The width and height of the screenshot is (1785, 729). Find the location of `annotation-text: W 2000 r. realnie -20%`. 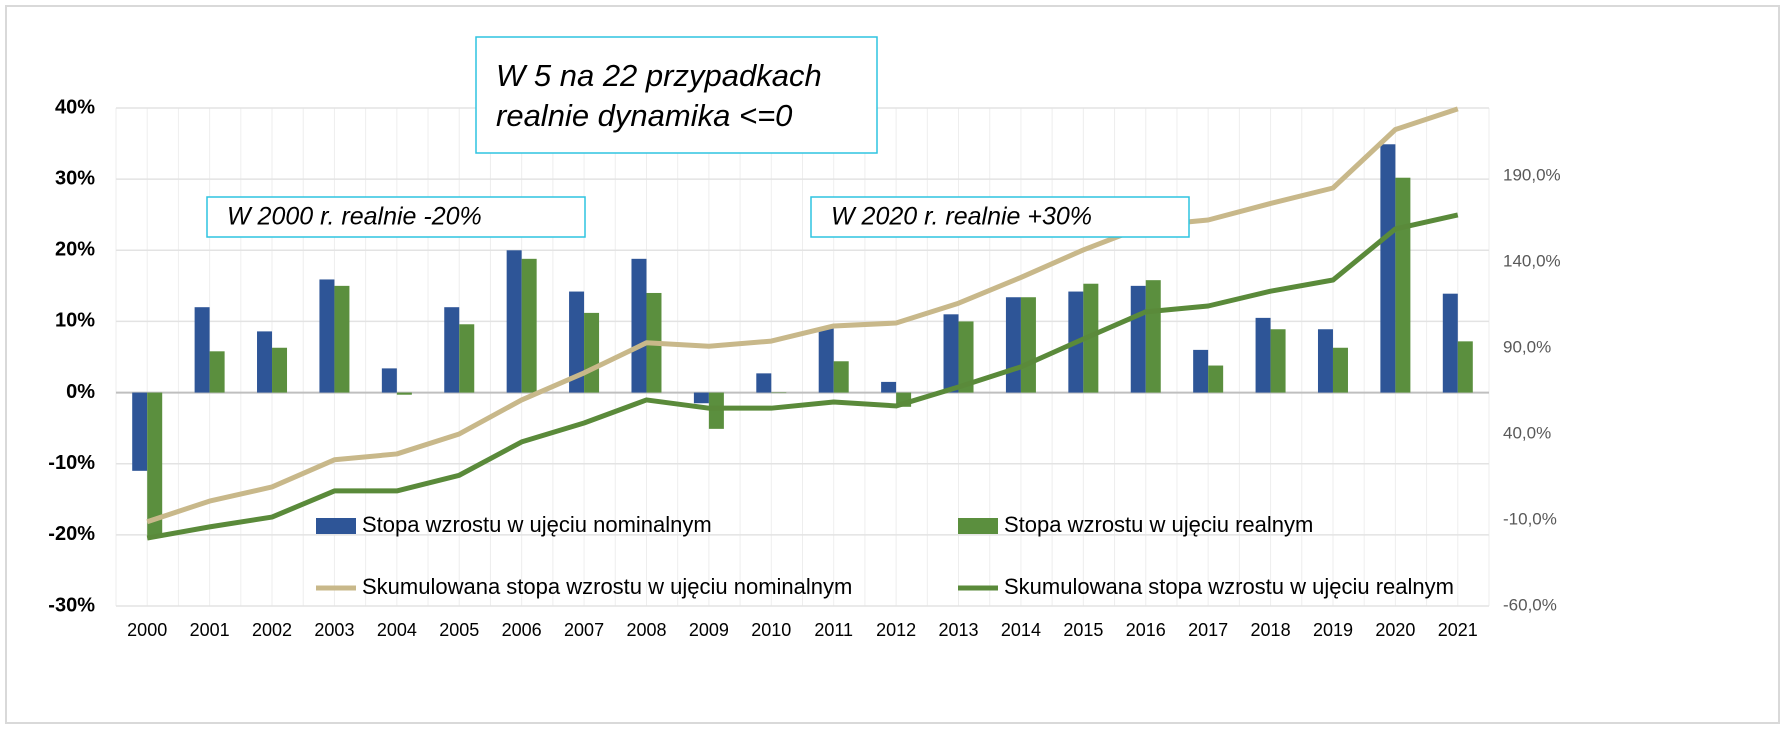

annotation-text: W 2000 r. realnie -20% is located at coordinates (354, 217).